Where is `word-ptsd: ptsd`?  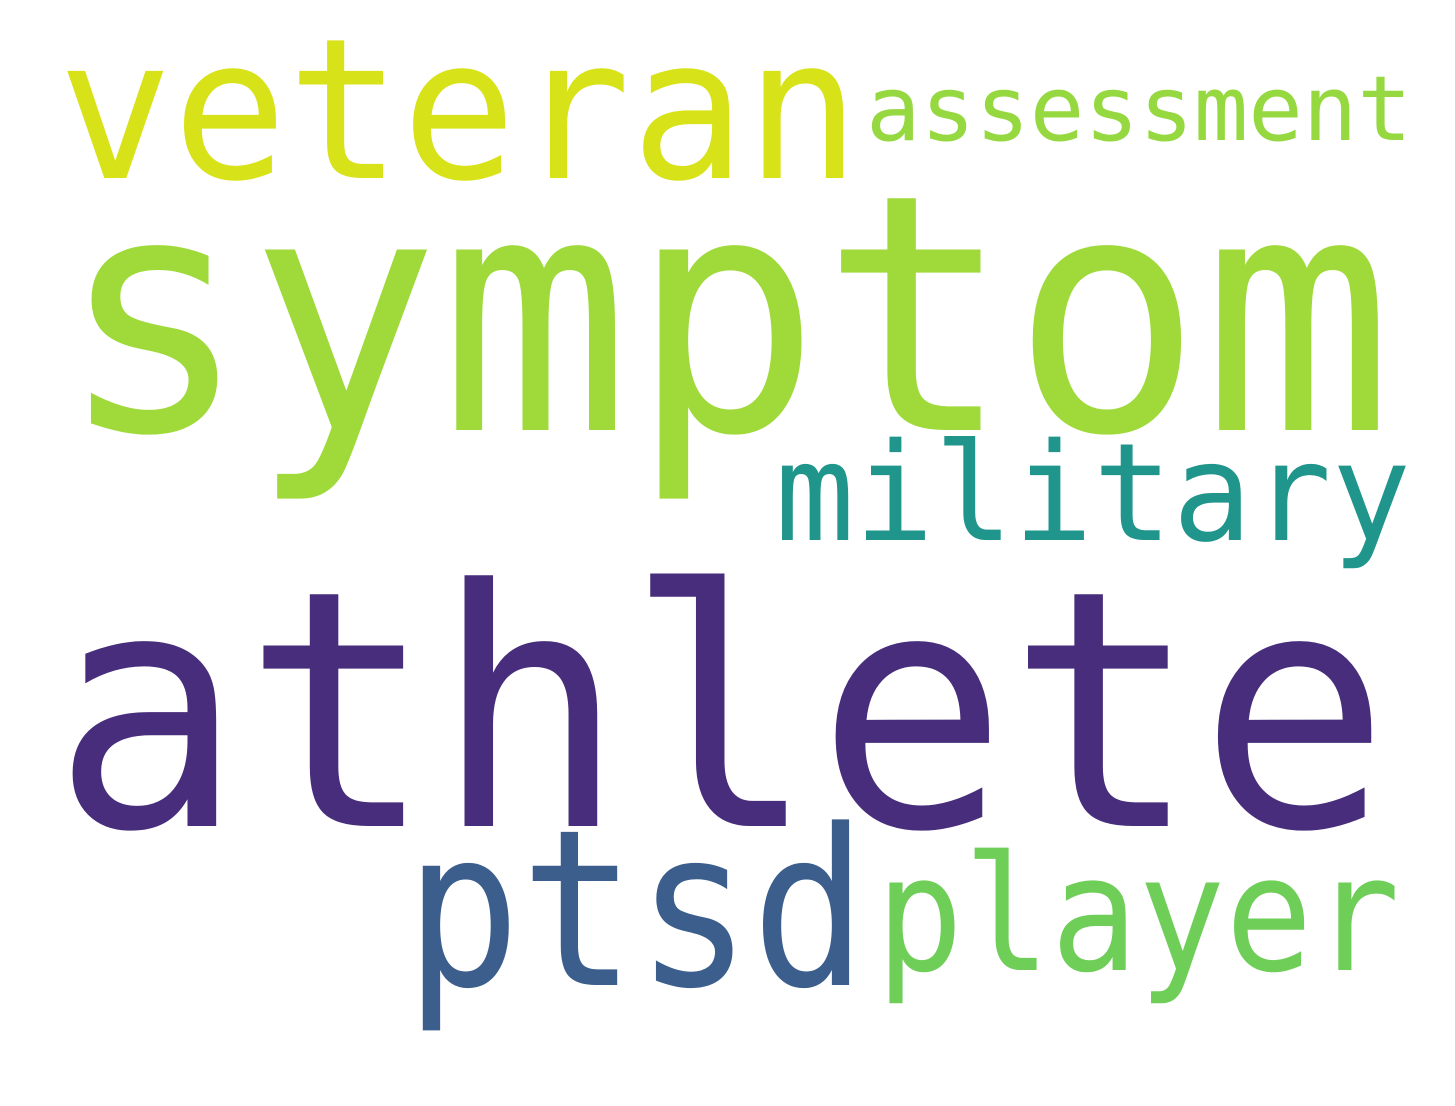
word-ptsd: ptsd is located at coordinates (636, 910).